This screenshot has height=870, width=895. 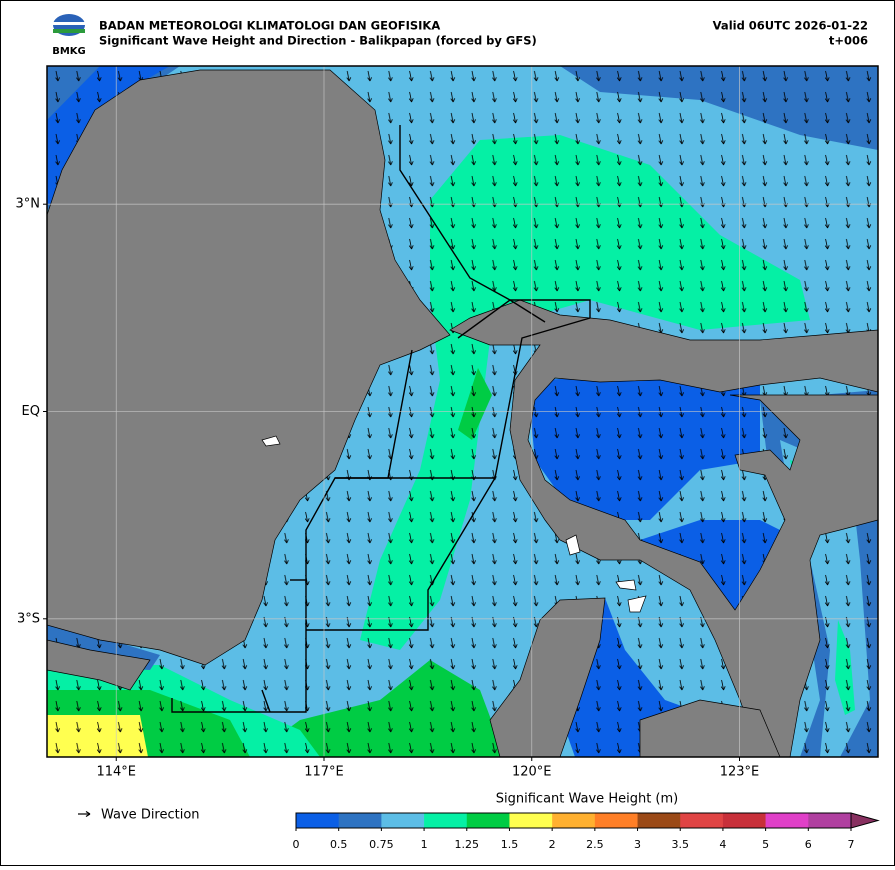 I want to click on y-tick-label: 3°S, so click(x=28, y=618).